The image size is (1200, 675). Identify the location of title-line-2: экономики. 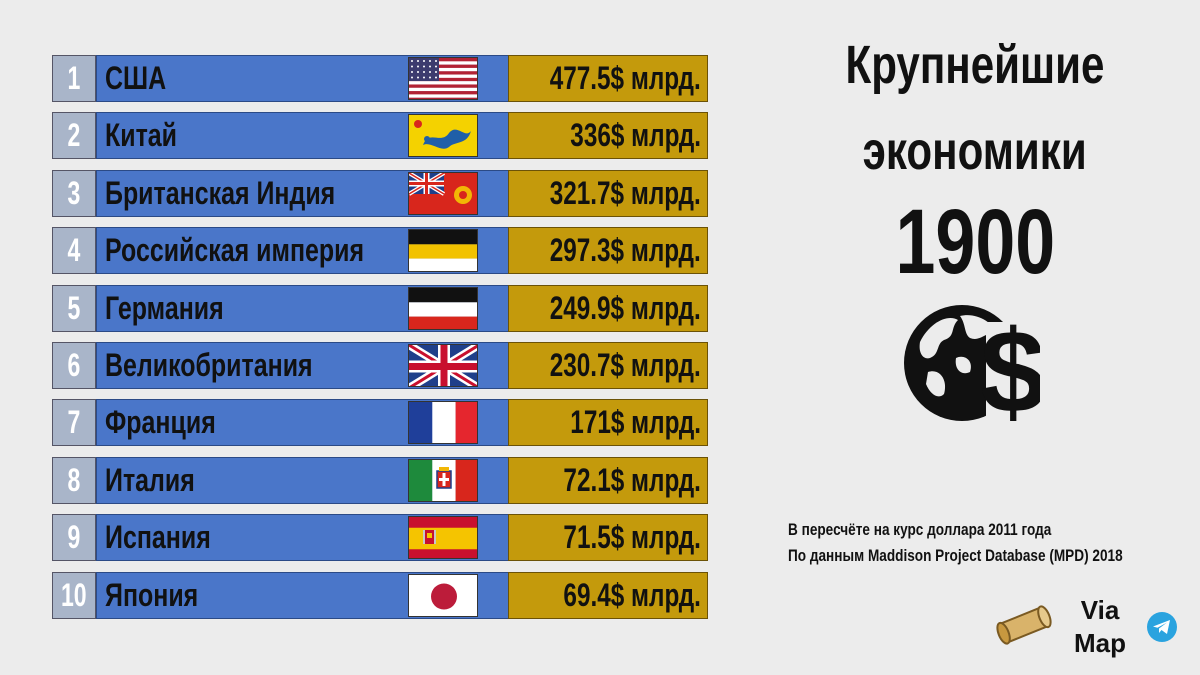
(975, 151).